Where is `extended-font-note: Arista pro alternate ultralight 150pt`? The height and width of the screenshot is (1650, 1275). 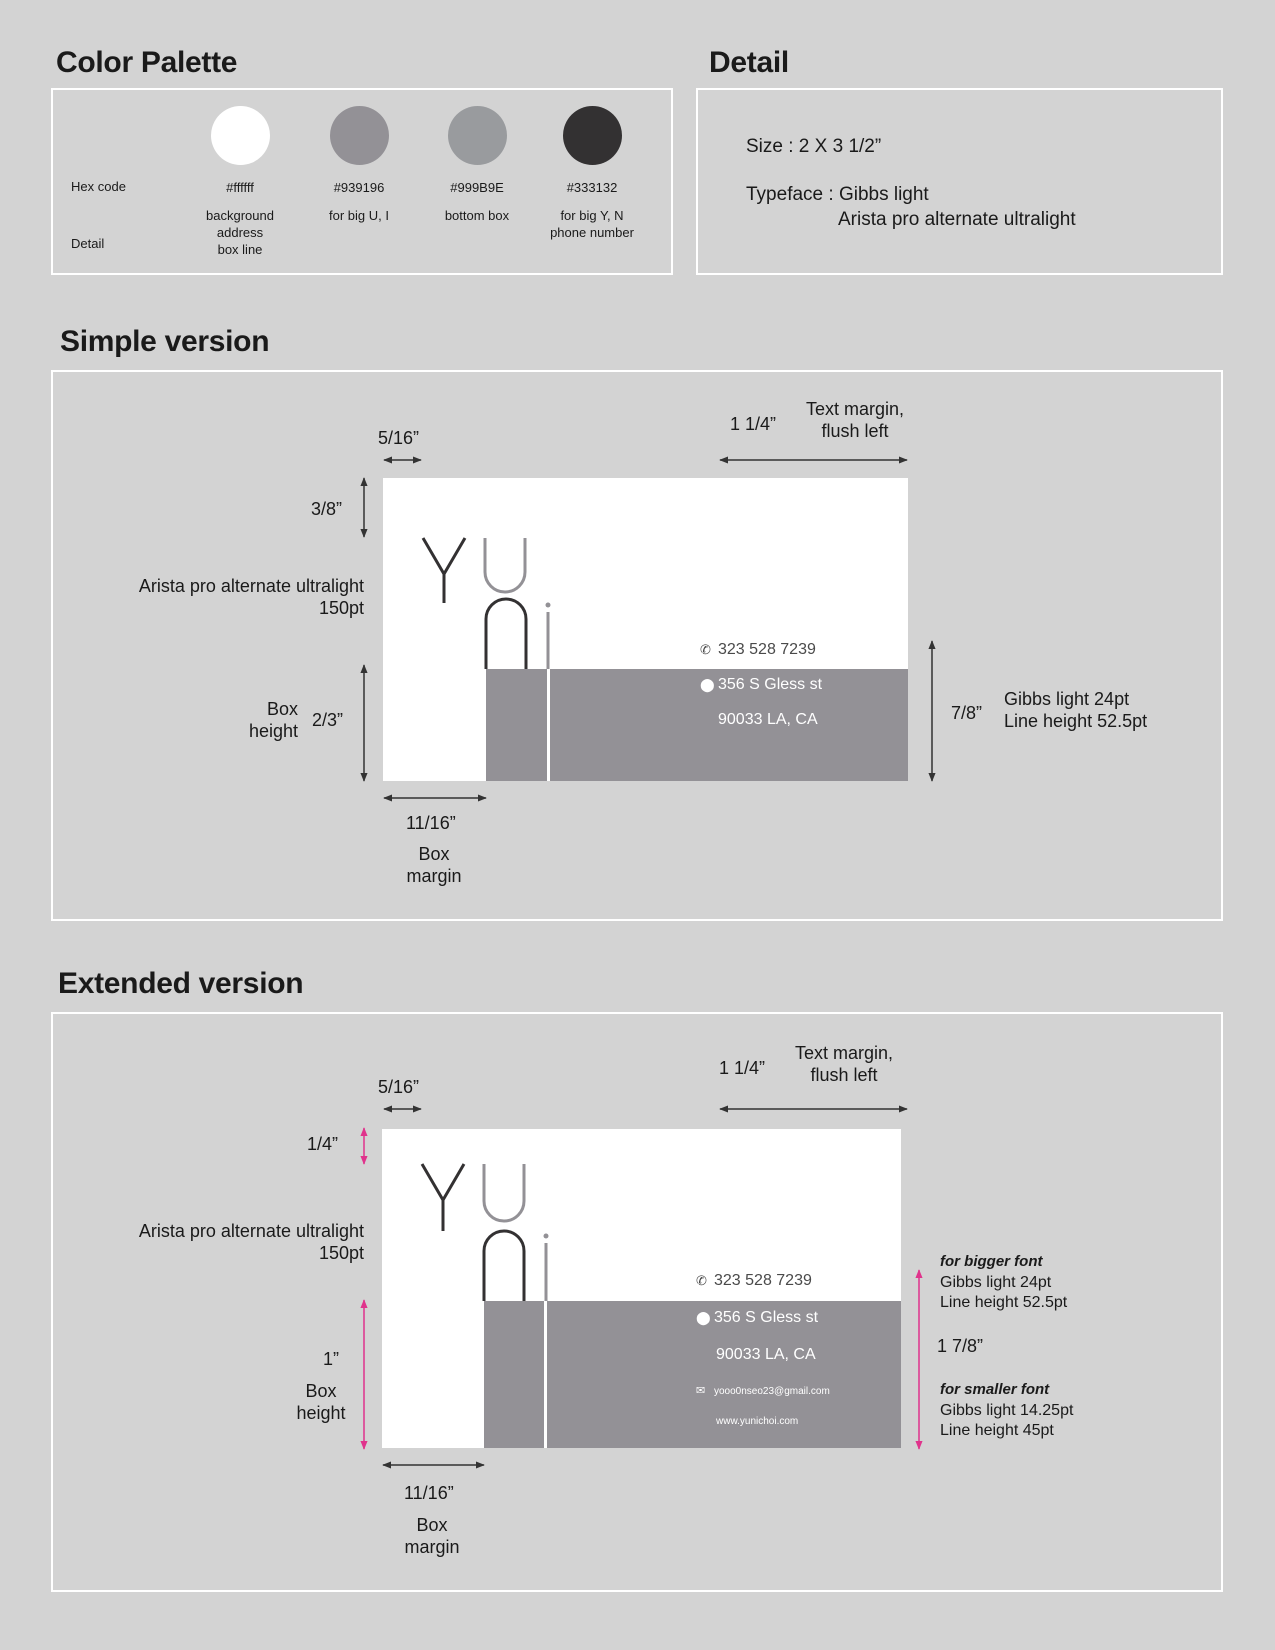
extended-font-note: Arista pro alternate ultralight 150pt is located at coordinates (251, 1242).